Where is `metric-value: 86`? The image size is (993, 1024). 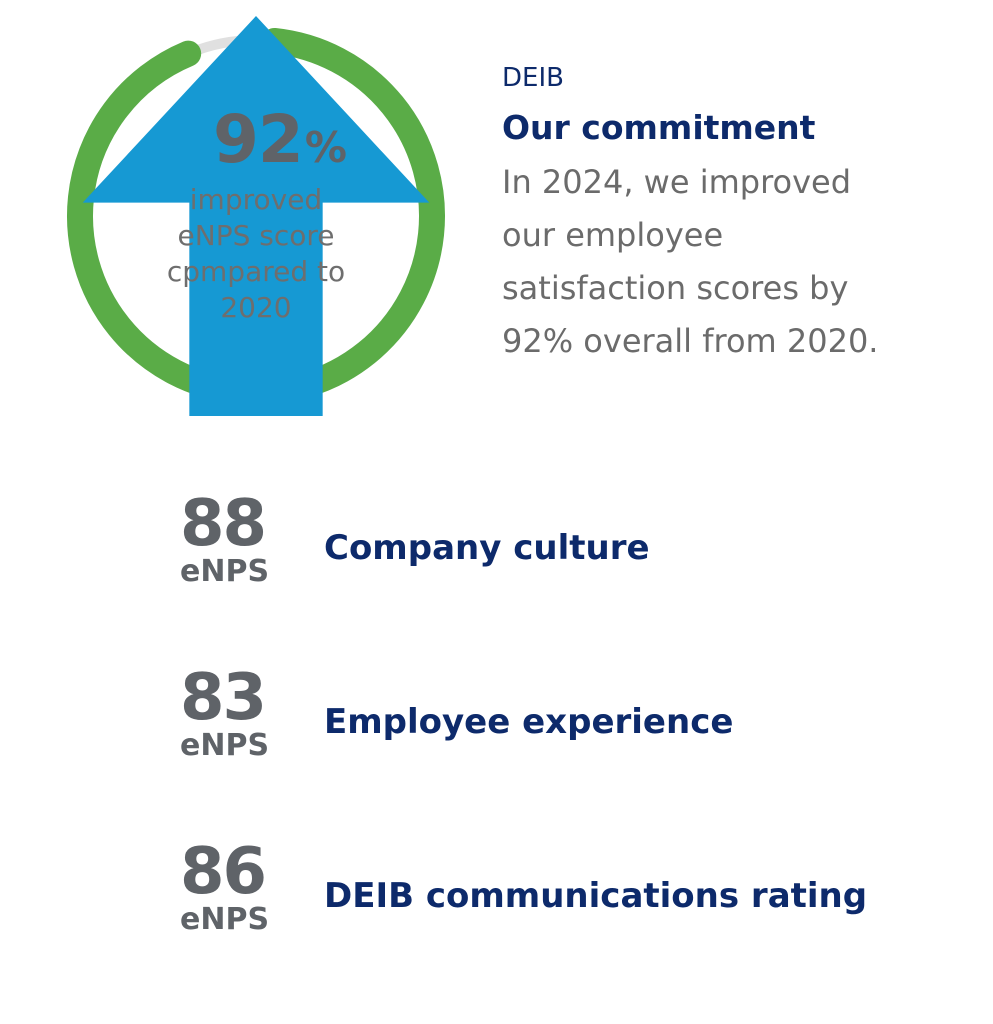
metric-value: 86 is located at coordinates (223, 872).